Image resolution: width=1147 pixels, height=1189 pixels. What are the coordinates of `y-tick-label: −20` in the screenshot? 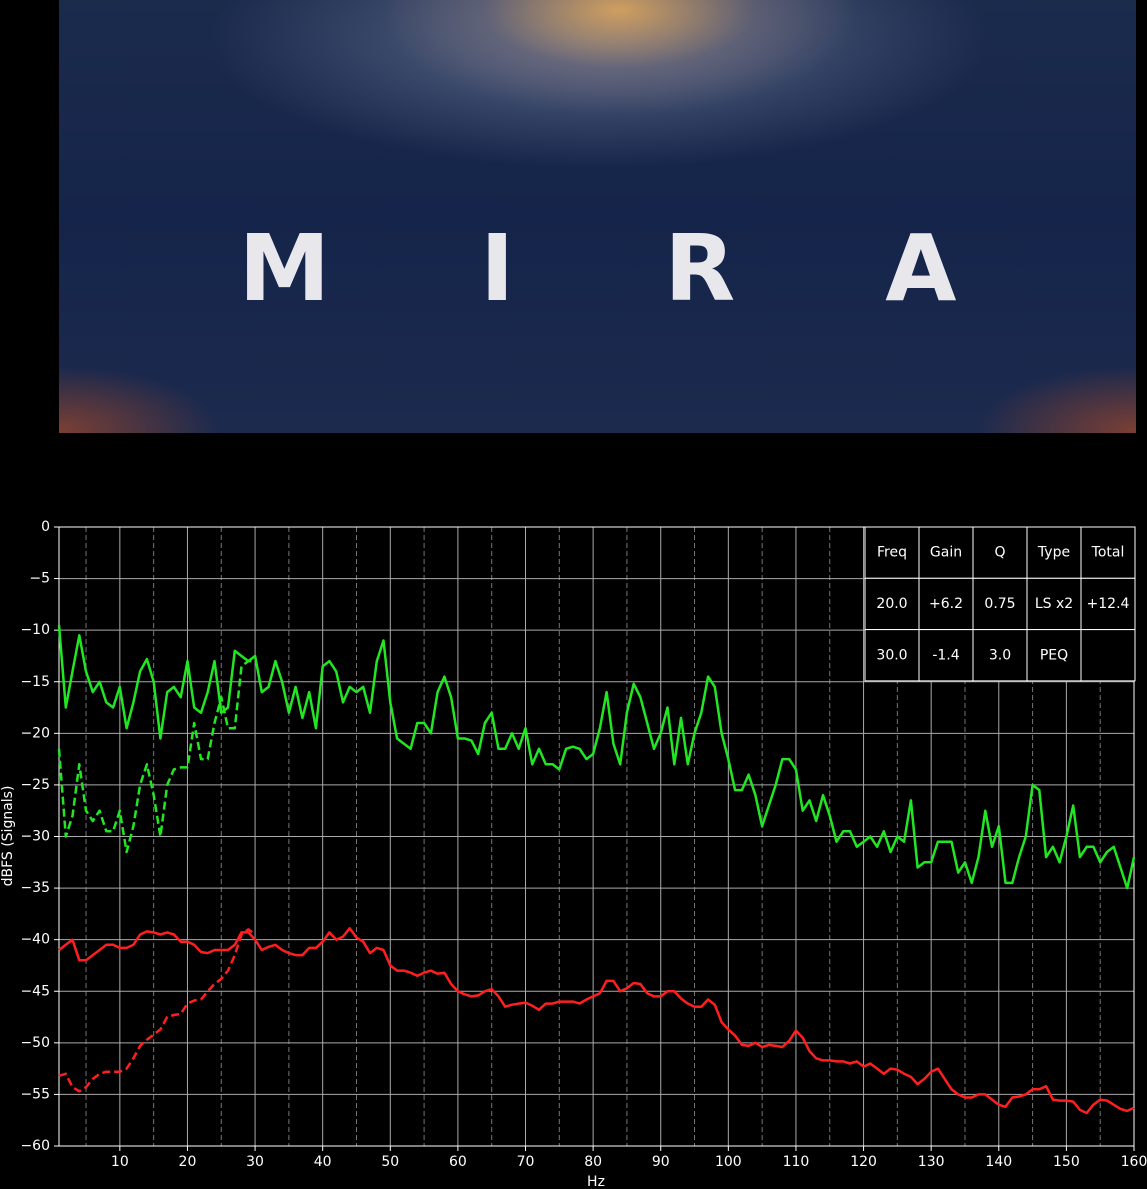 It's located at (35, 733).